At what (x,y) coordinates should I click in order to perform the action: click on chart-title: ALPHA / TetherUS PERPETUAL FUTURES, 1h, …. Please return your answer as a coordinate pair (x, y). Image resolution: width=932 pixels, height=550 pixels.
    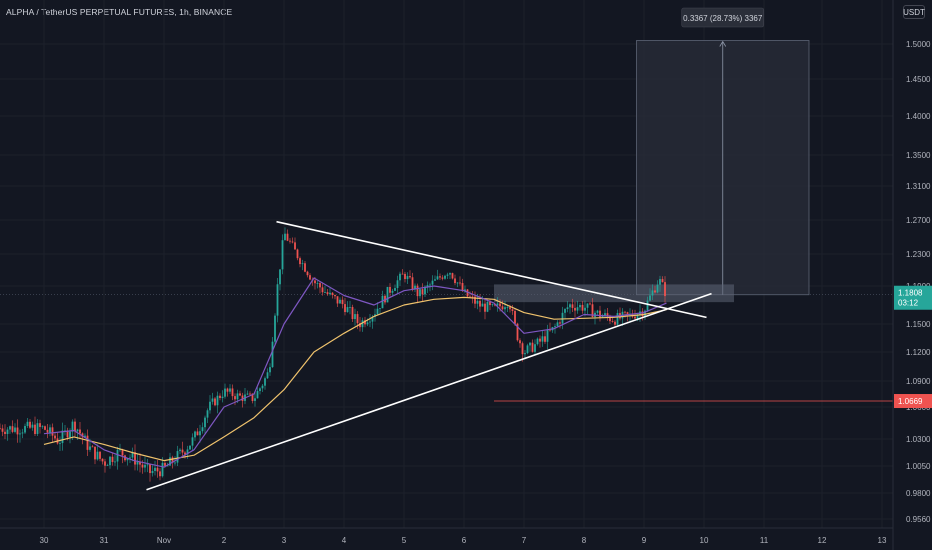
    Looking at the image, I should click on (119, 12).